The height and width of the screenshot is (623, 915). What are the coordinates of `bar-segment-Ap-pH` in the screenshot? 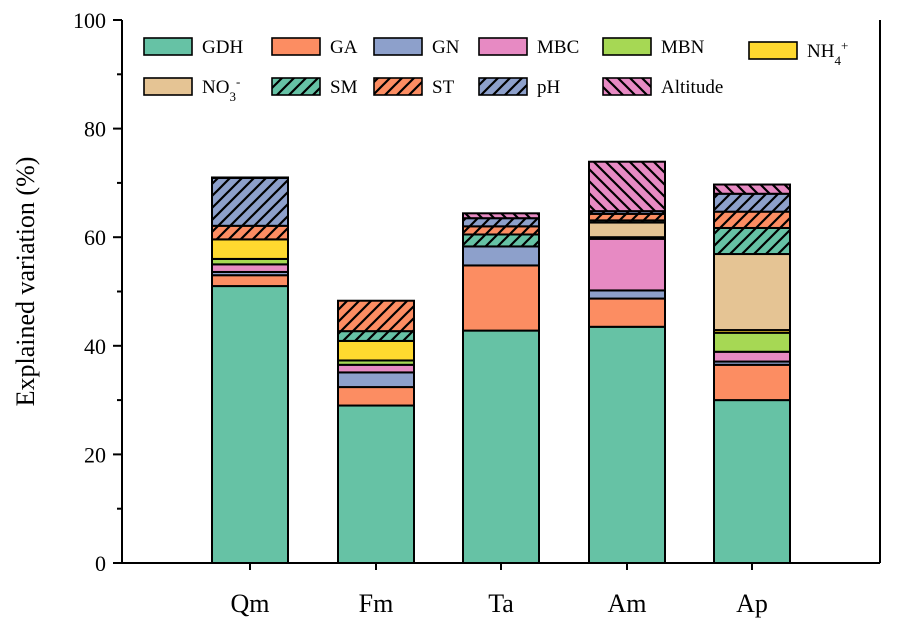 It's located at (752, 202).